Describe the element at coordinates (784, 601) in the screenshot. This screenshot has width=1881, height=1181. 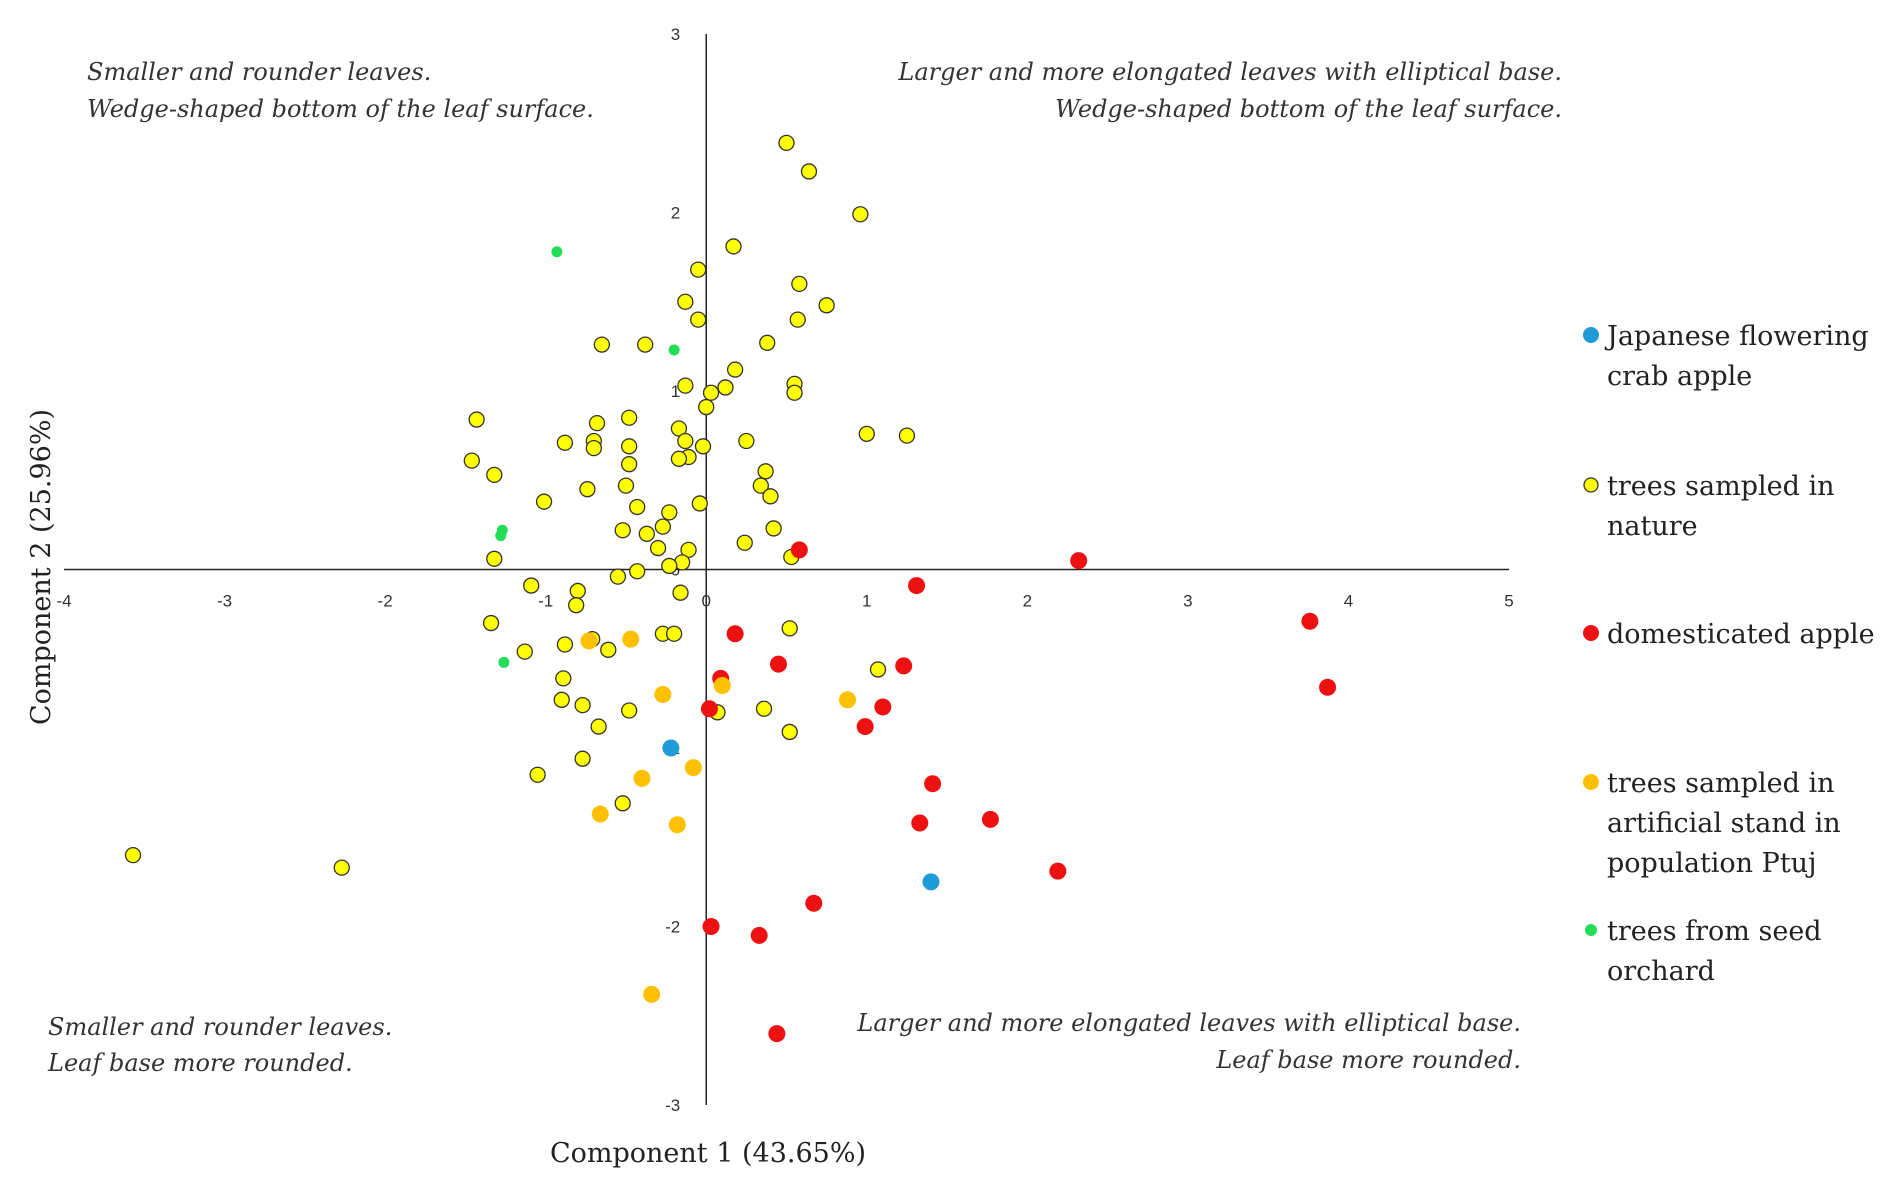
I see `x-tick-labels: -4 -3 -2 -1 0 1 2 3 4 5` at that location.